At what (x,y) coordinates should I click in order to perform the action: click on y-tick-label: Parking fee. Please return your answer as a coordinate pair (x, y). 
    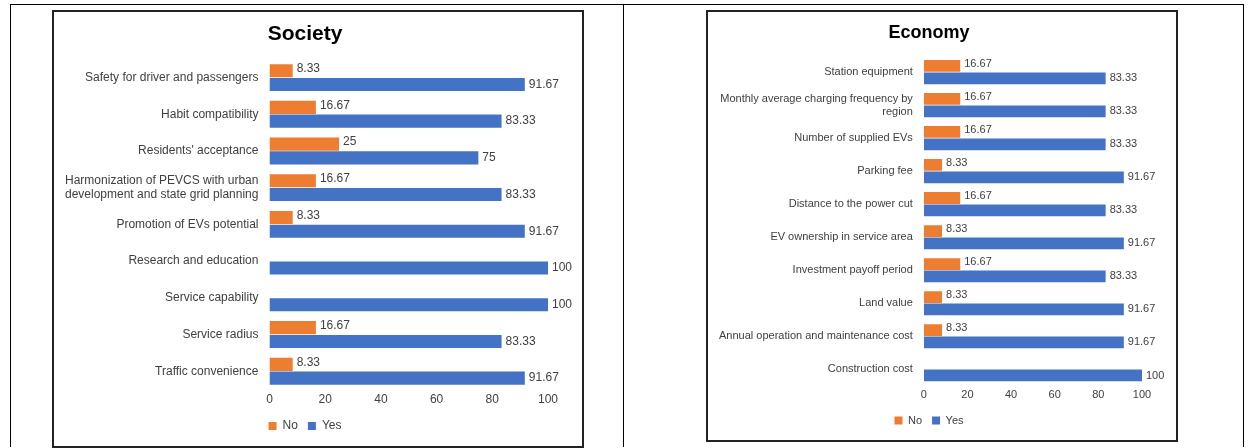
    Looking at the image, I should click on (885, 170).